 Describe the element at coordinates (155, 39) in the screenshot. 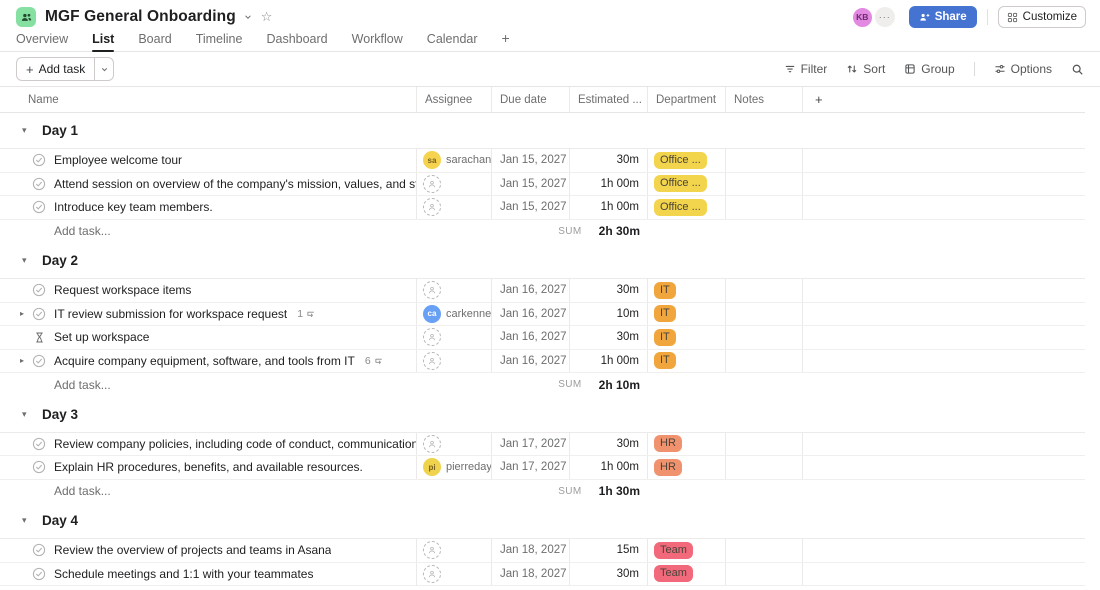

I see `tab-board: Board` at that location.